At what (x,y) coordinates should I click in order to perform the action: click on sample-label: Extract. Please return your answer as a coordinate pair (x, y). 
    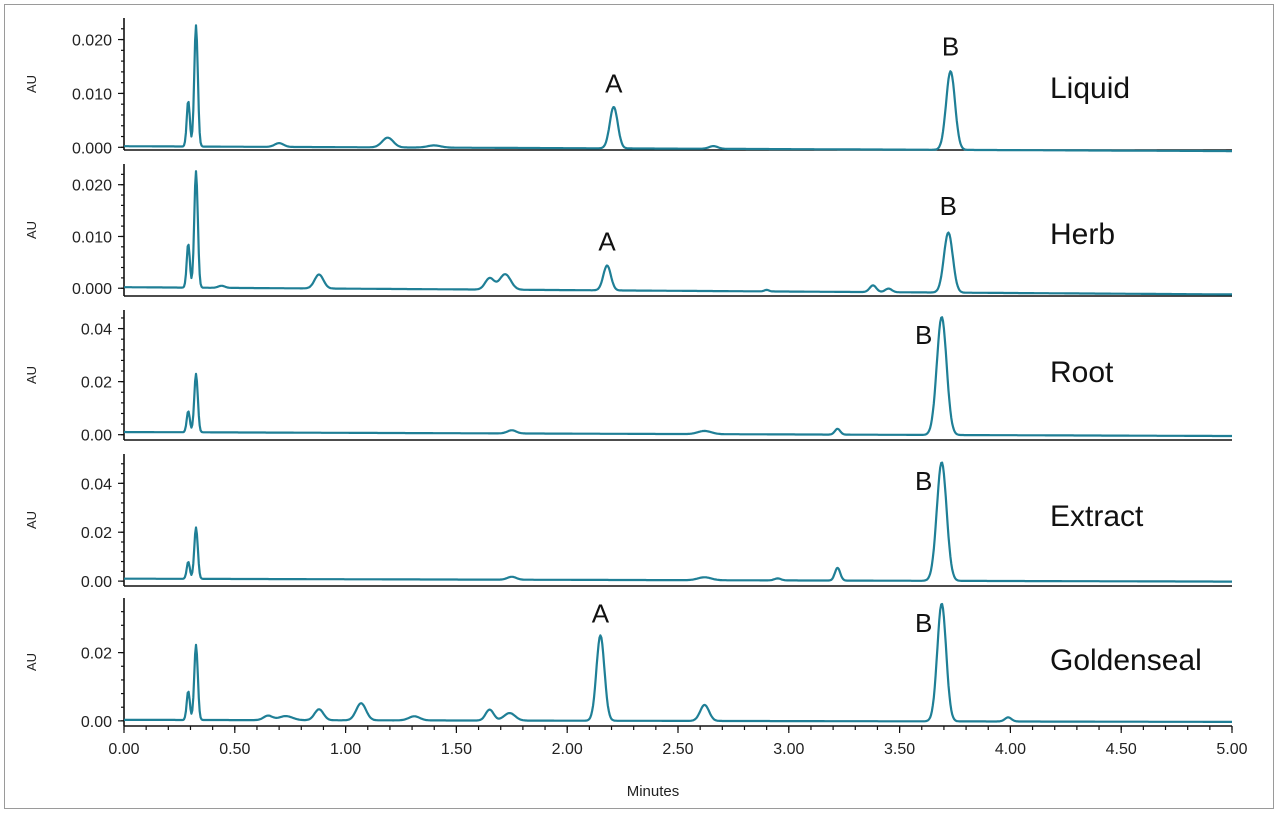
    Looking at the image, I should click on (1097, 516).